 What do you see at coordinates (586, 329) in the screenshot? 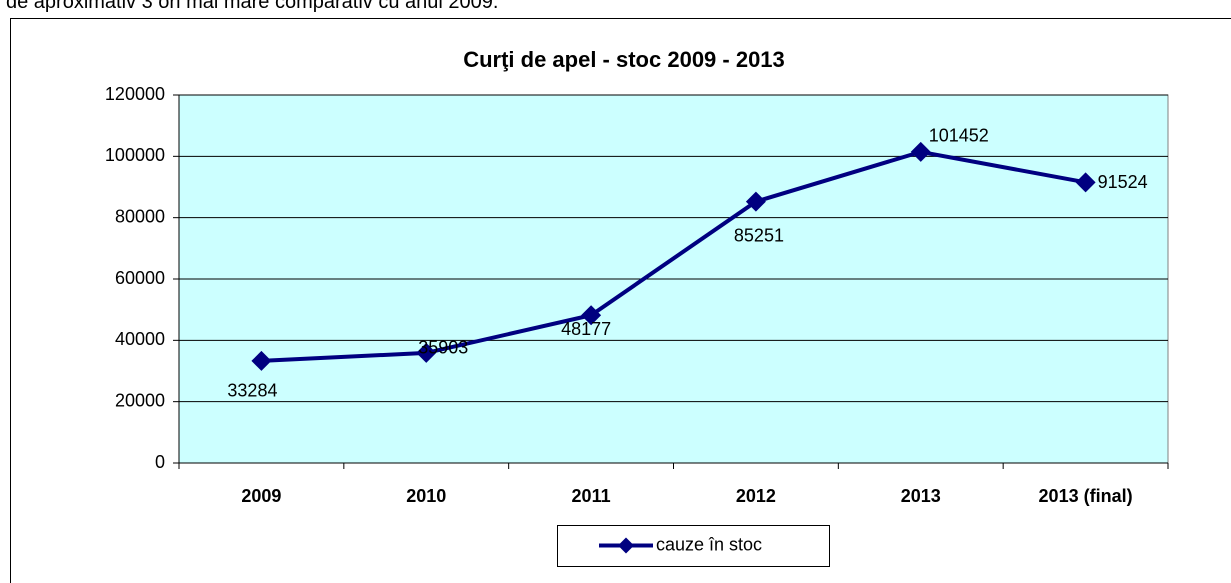
I see `data-label: 48177` at bounding box center [586, 329].